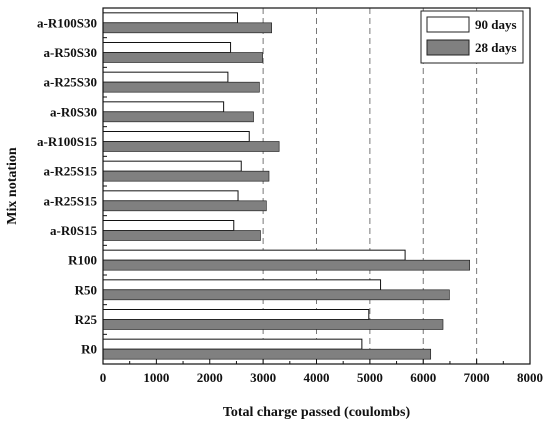  Describe the element at coordinates (89, 349) in the screenshot. I see `y-tick-label-R0: R0` at that location.